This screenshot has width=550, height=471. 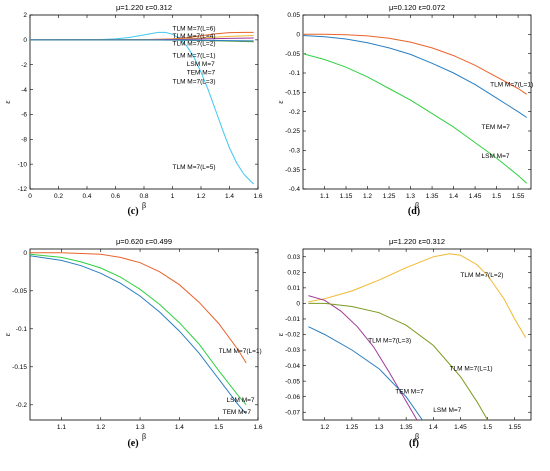 I want to click on y-tick-label: -0.1, so click(x=22, y=329).